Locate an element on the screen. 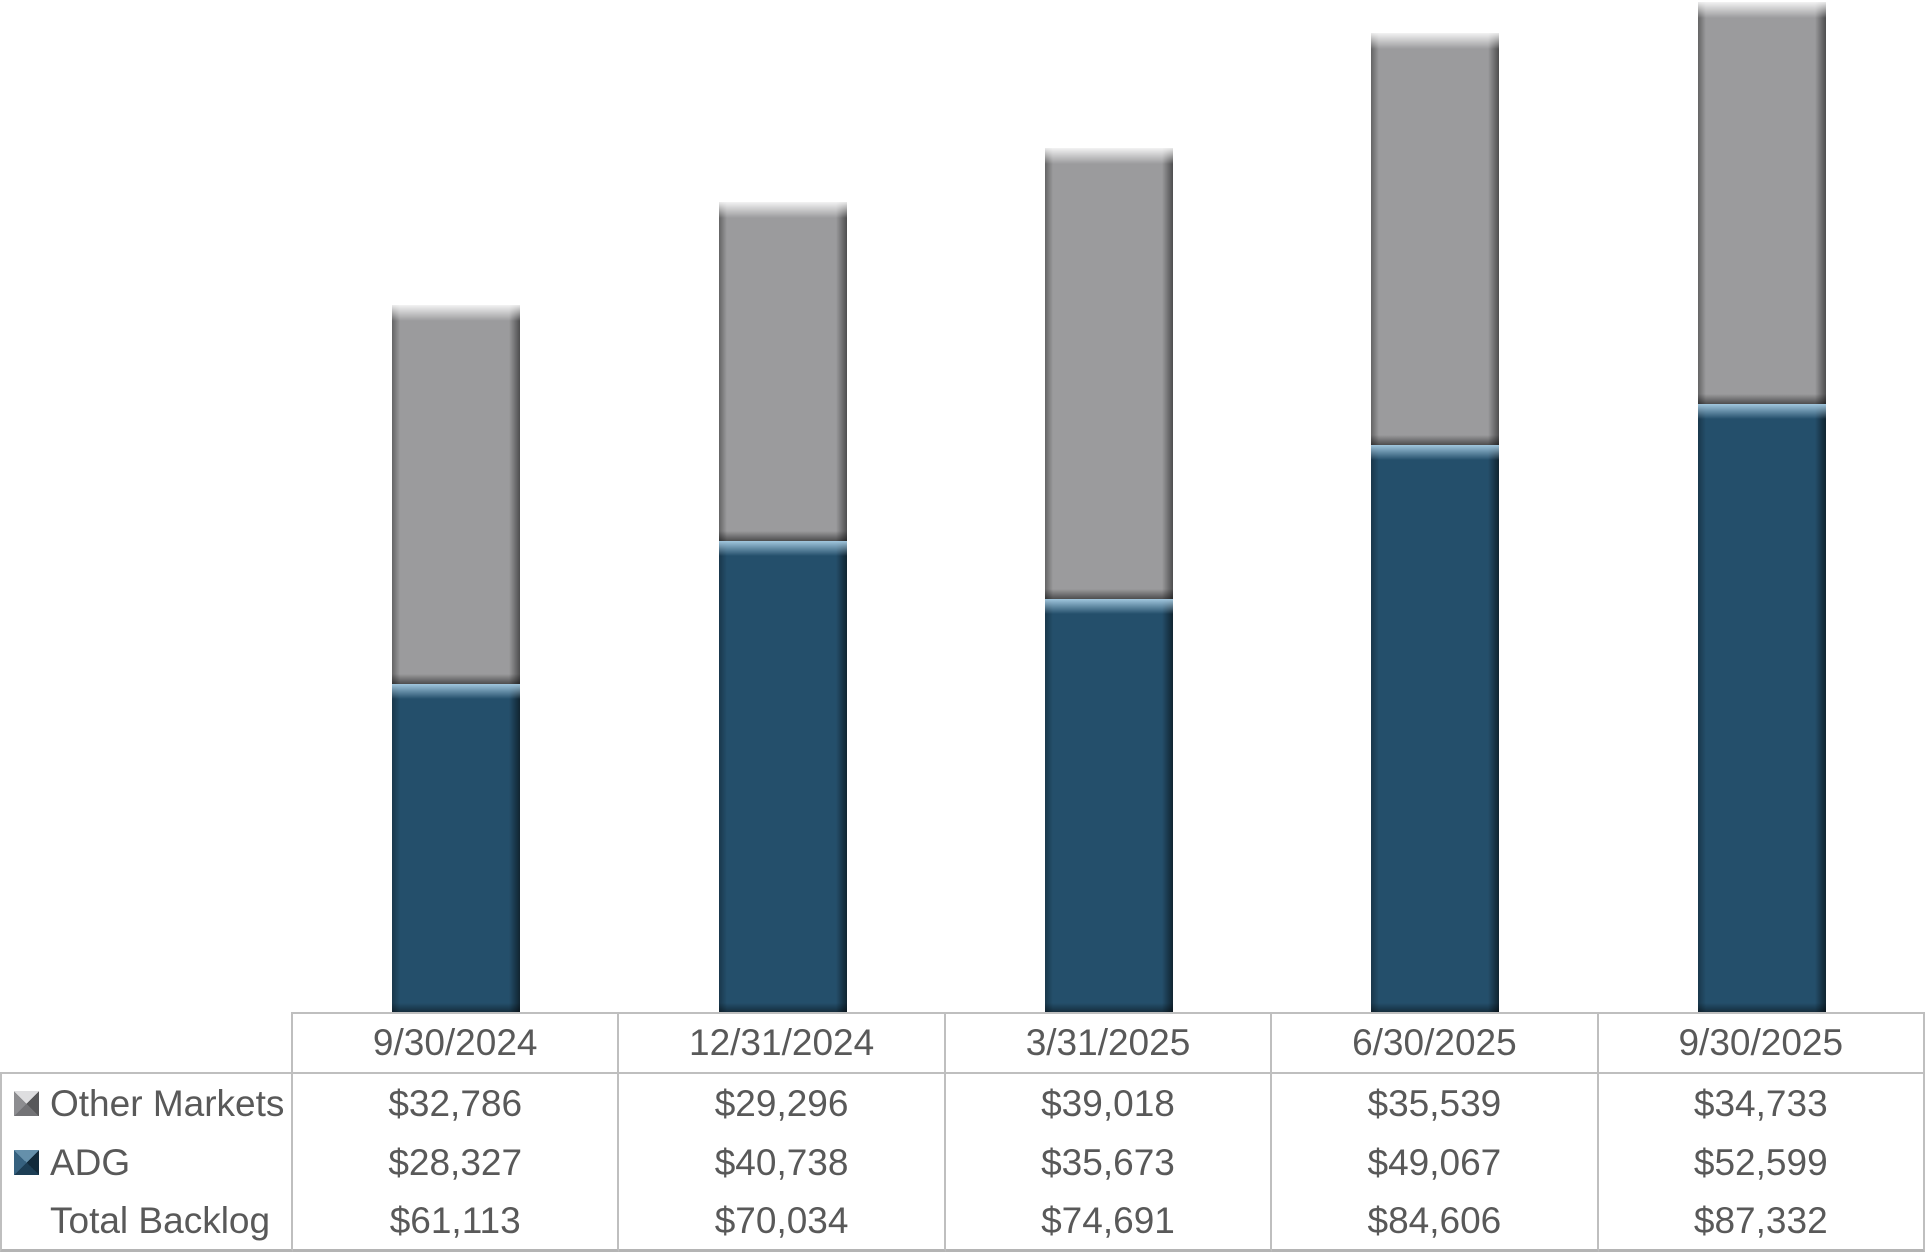  table-value-cell: $39,018 is located at coordinates (1109, 1103).